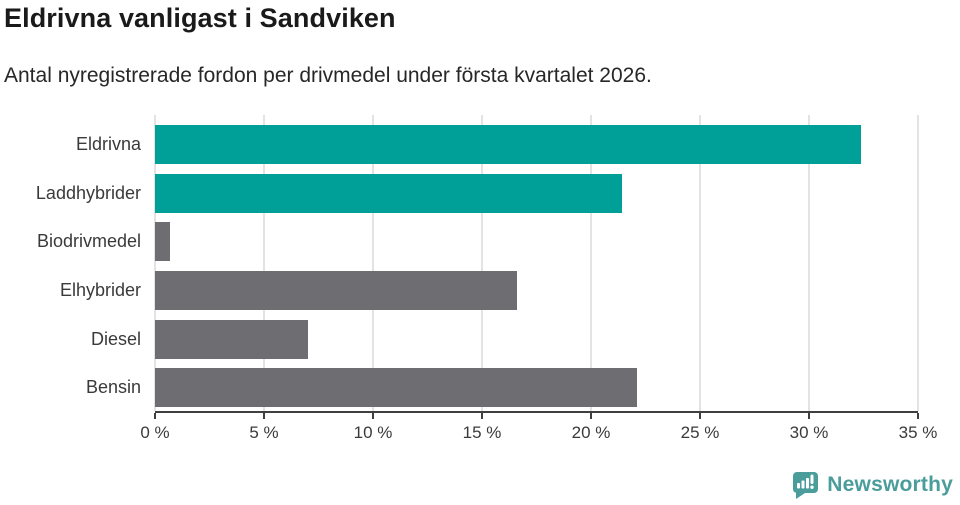  I want to click on axis-tick-label: 30 %, so click(809, 432).